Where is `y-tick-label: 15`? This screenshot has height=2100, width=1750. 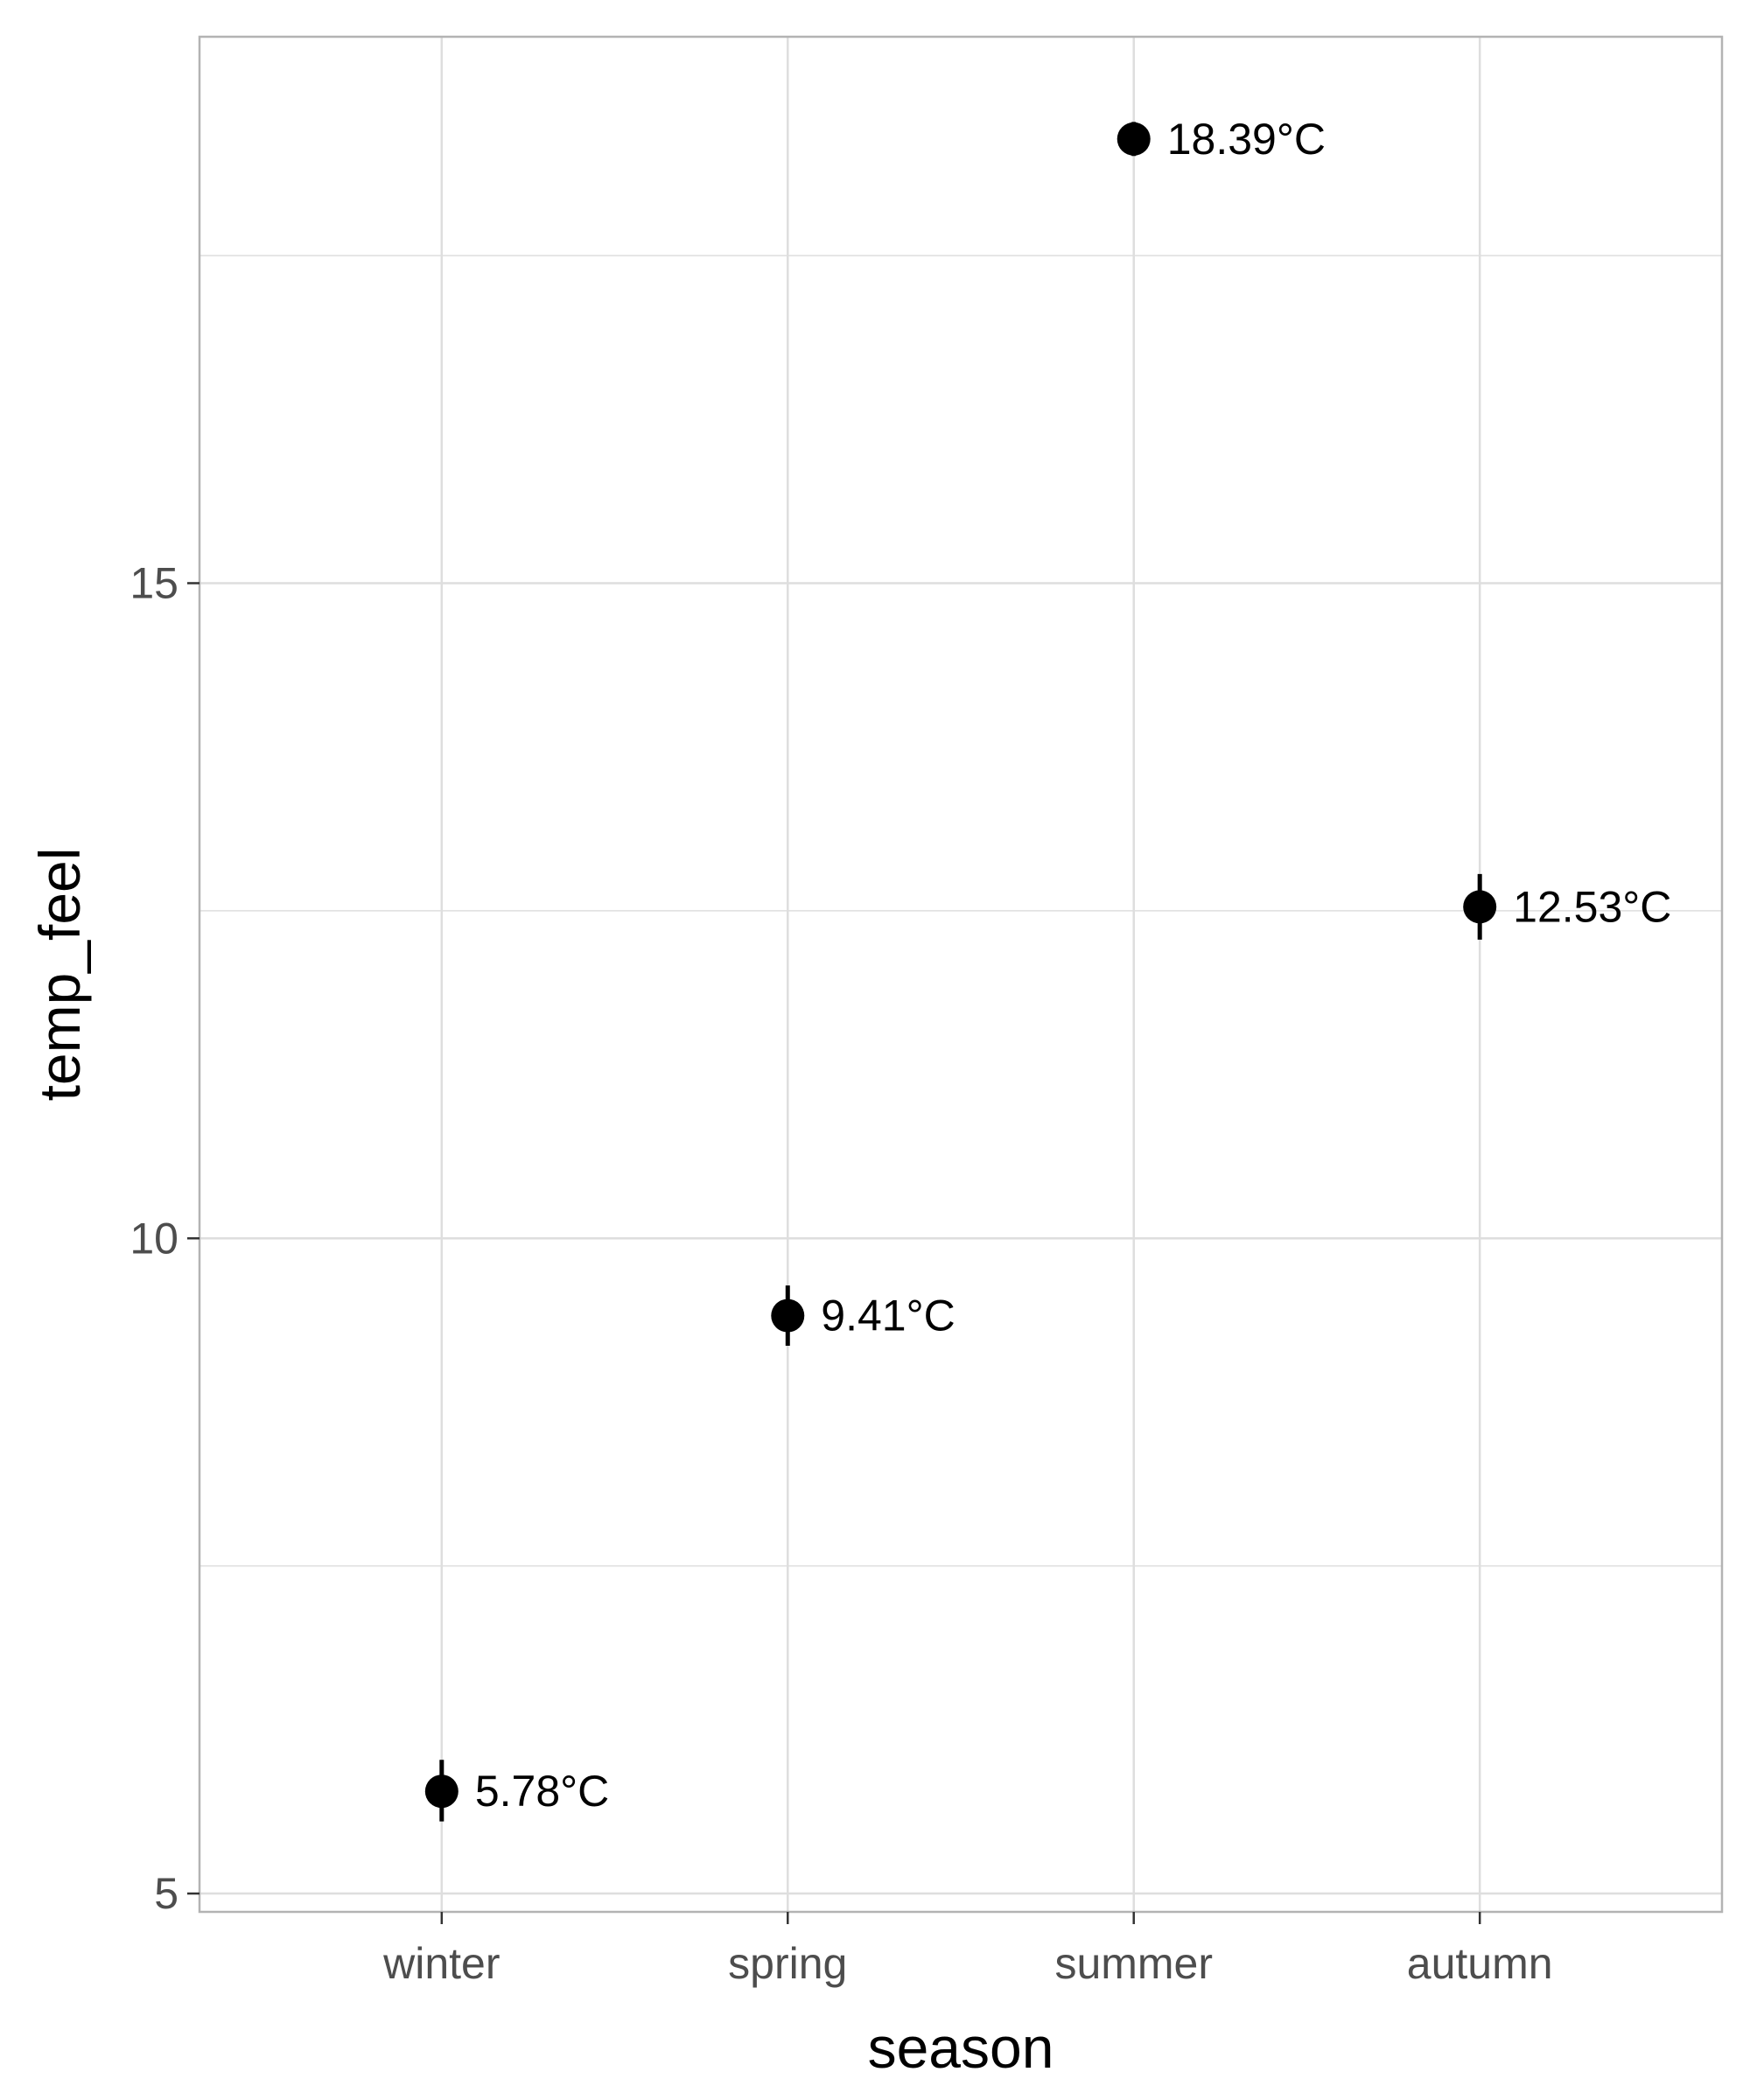
y-tick-label: 15 is located at coordinates (154, 582).